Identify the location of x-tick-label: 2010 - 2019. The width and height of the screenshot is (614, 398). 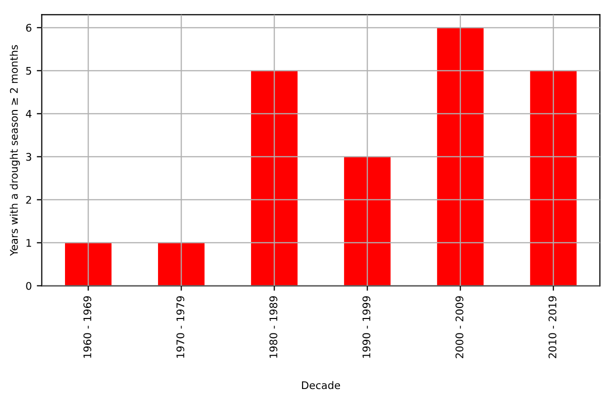
(552, 327).